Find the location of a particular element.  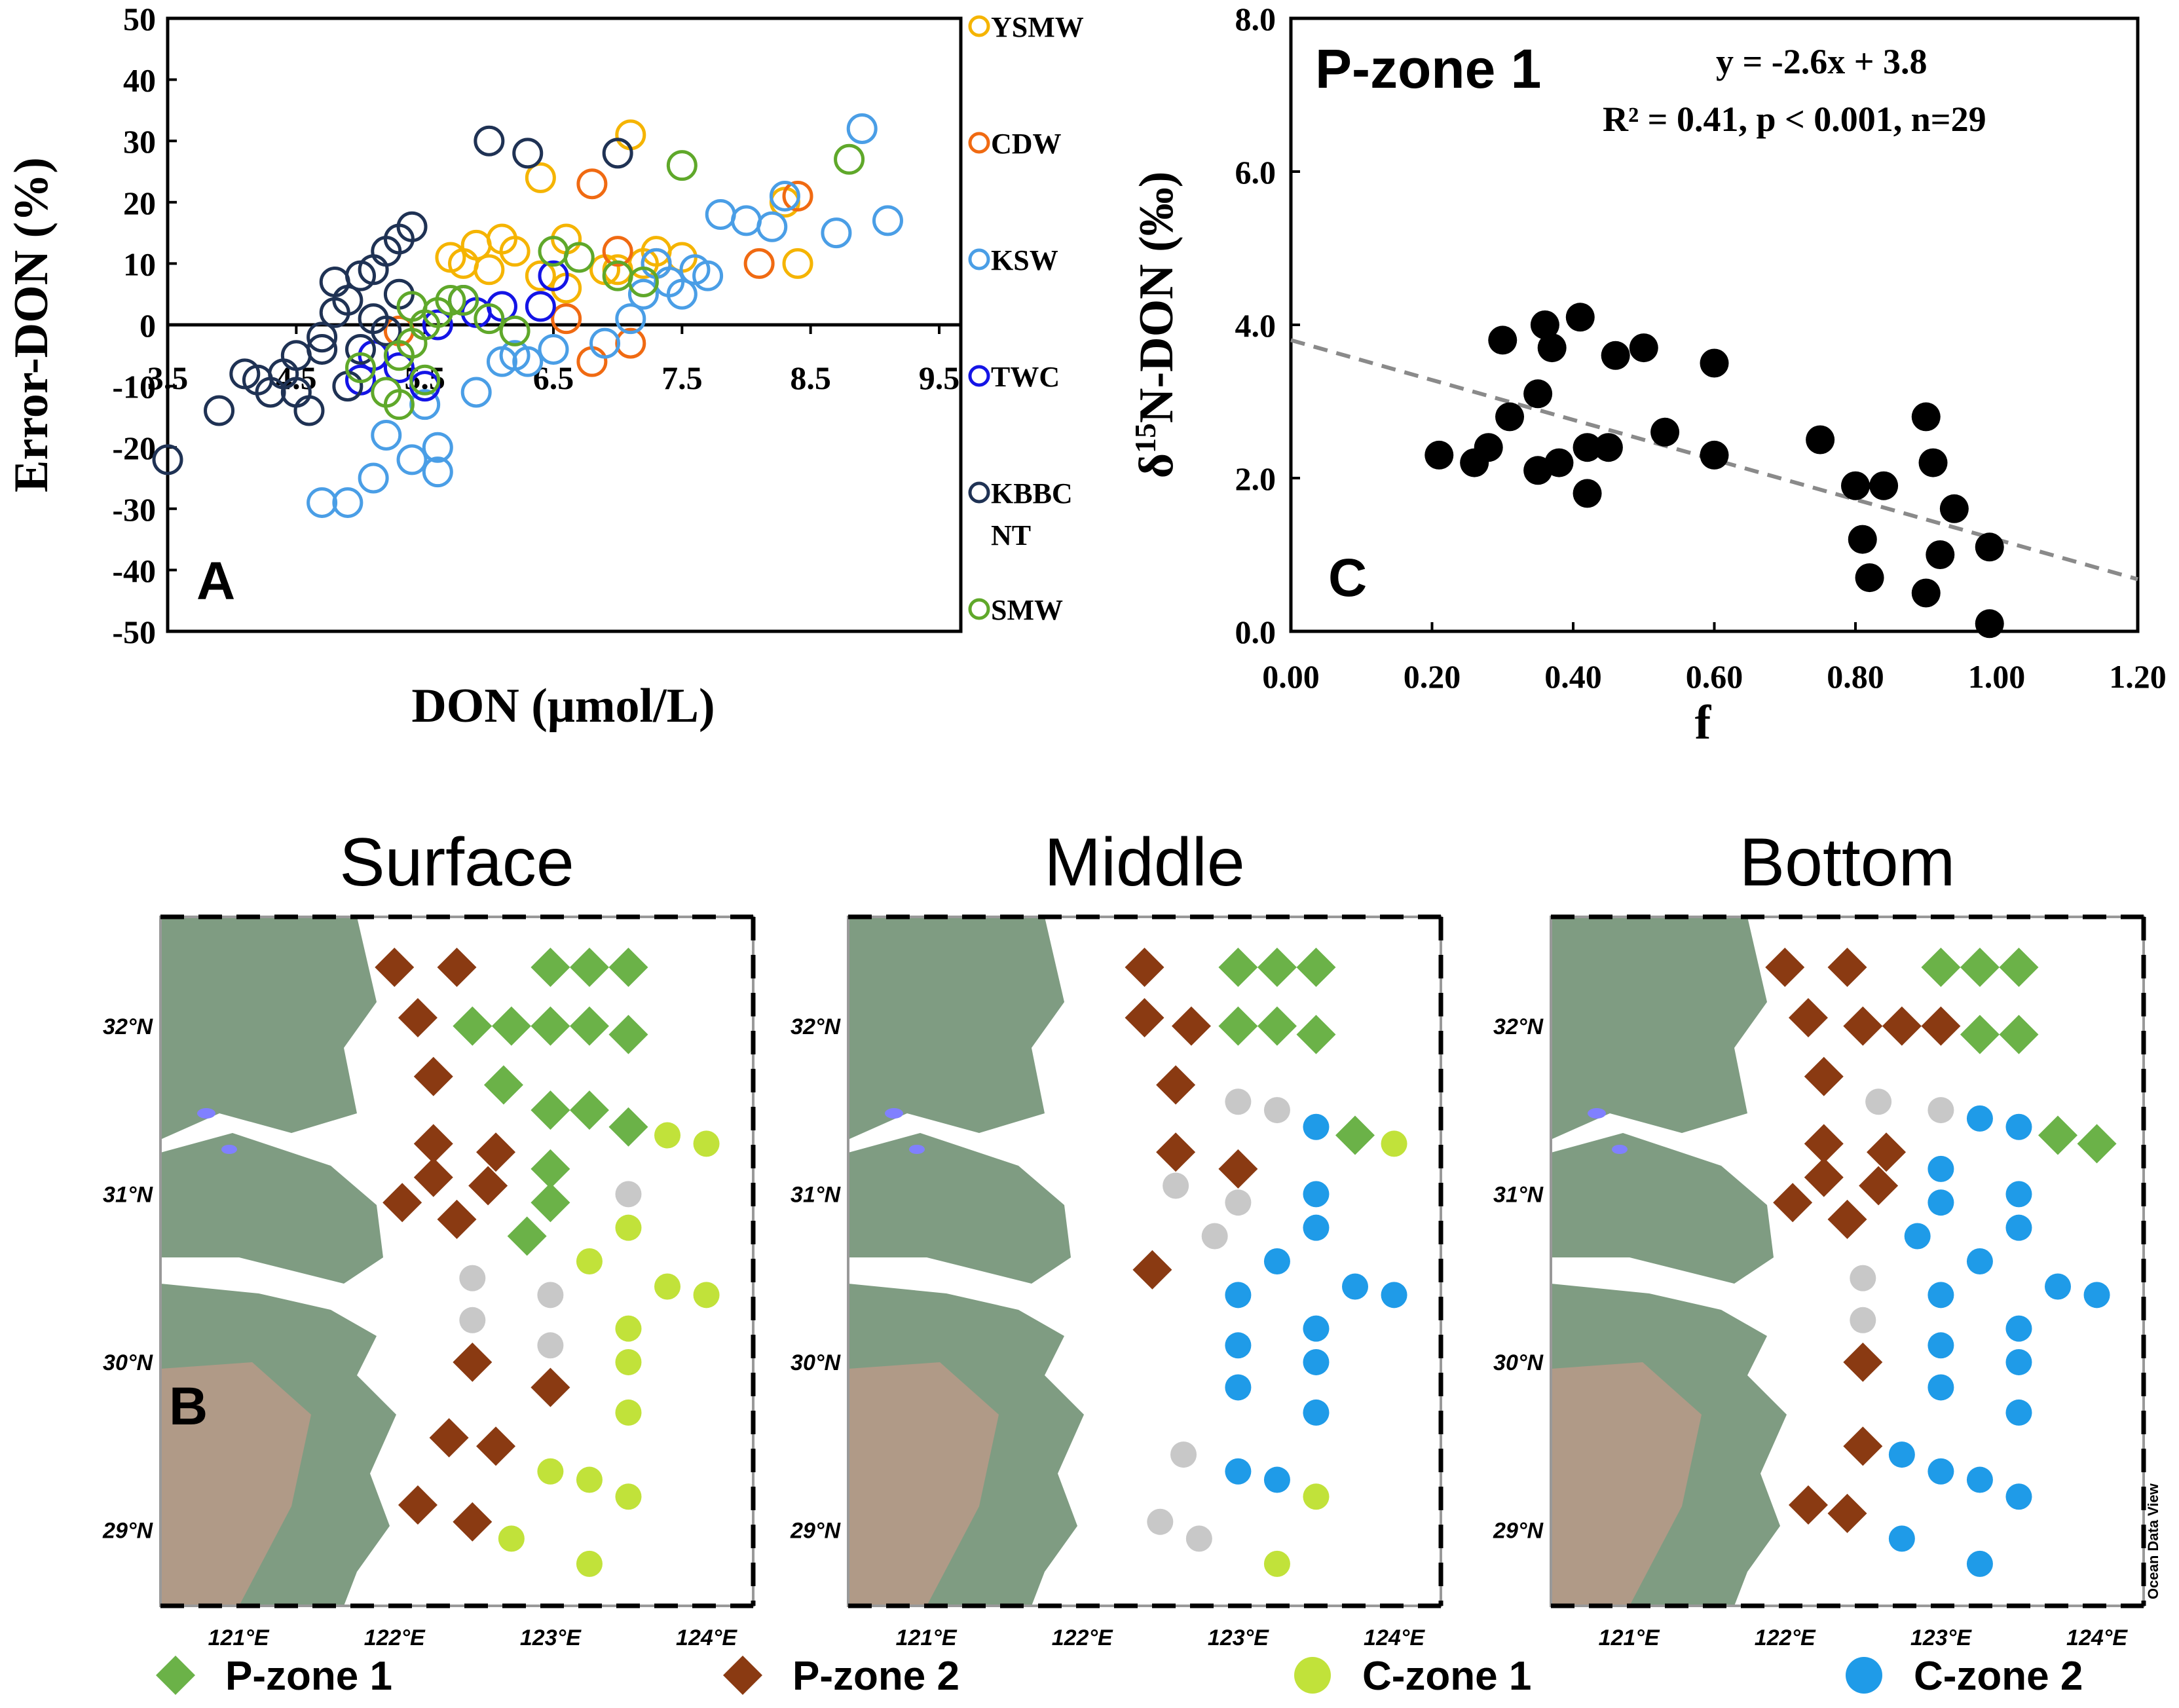

y-tick-label: 50 is located at coordinates (139, 19).